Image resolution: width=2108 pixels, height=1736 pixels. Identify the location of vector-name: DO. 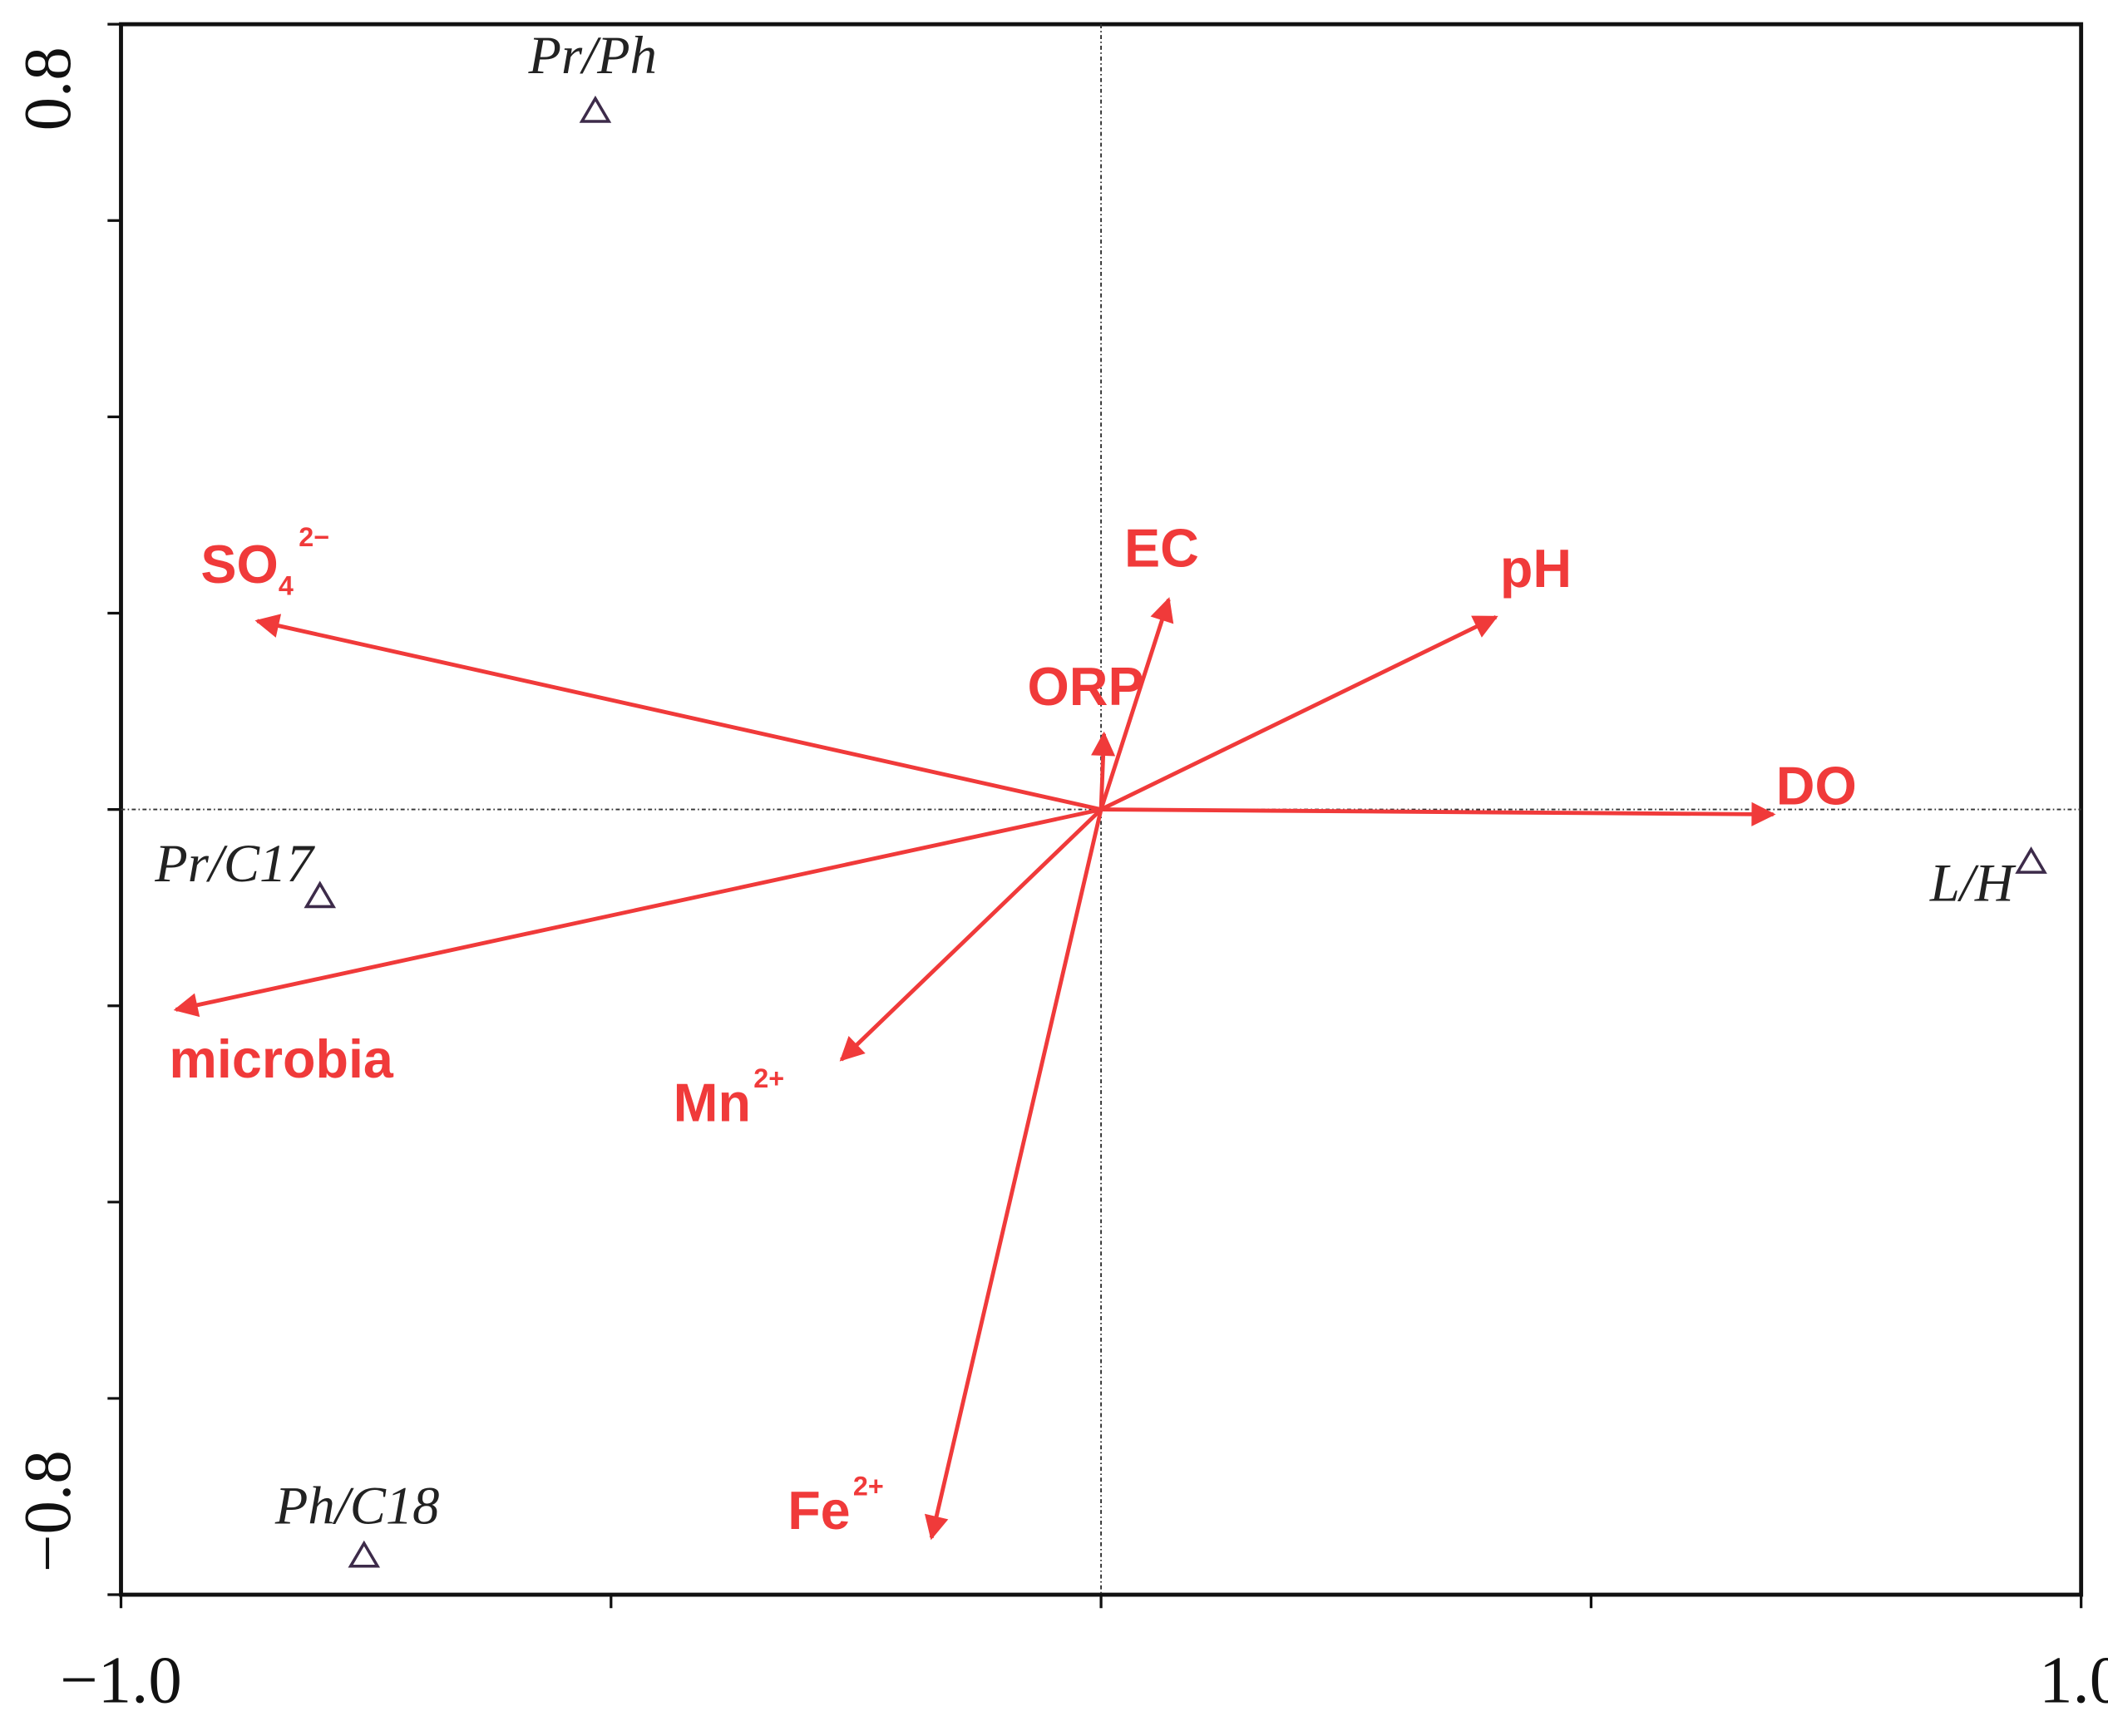
(1816, 785).